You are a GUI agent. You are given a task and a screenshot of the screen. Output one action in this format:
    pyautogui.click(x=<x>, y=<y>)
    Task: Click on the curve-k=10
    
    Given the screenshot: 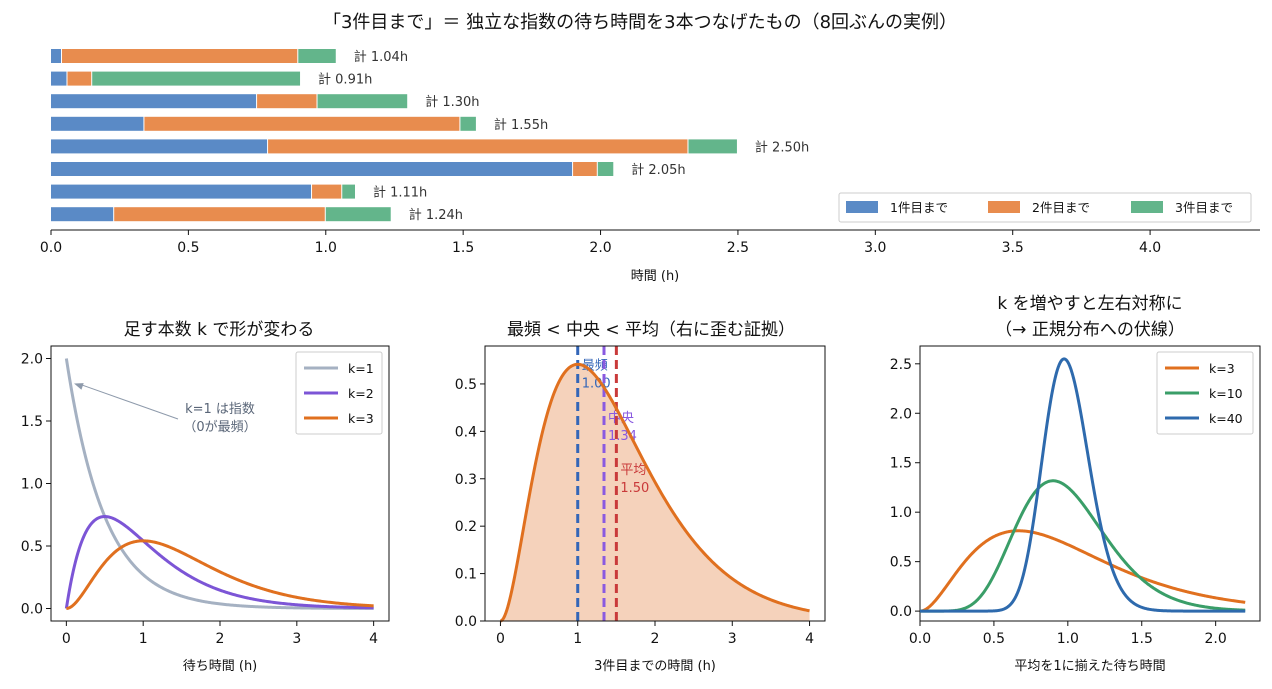 What is the action you would take?
    pyautogui.click(x=1082, y=546)
    